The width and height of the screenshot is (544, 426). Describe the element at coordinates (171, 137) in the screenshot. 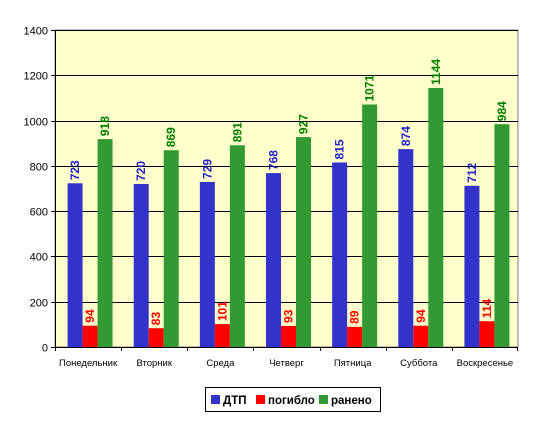

I see `data-label: 869` at that location.